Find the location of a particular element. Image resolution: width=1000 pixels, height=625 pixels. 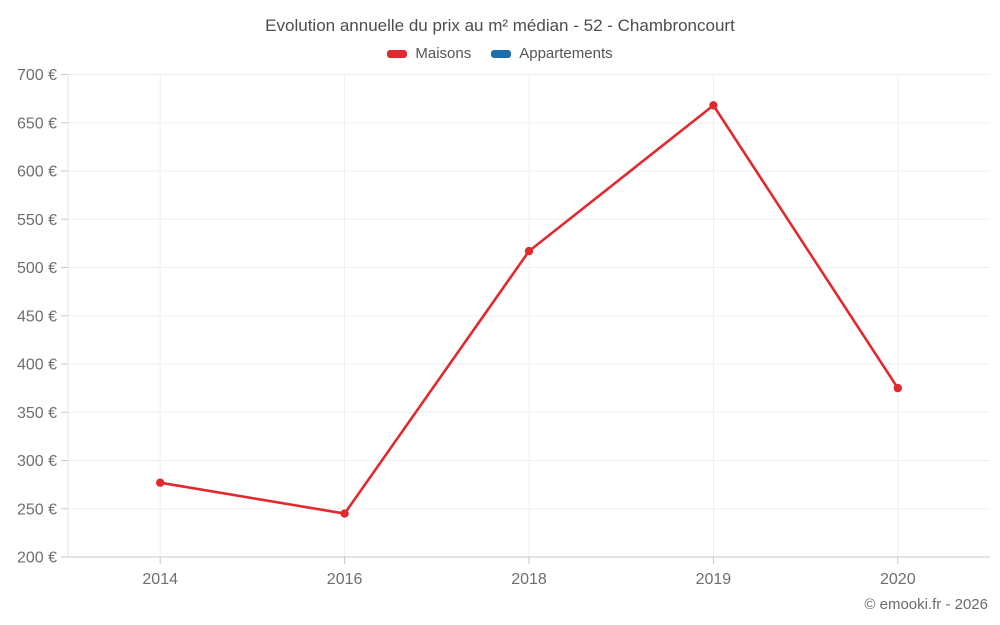

y-tick-label: 600 € is located at coordinates (37, 172).